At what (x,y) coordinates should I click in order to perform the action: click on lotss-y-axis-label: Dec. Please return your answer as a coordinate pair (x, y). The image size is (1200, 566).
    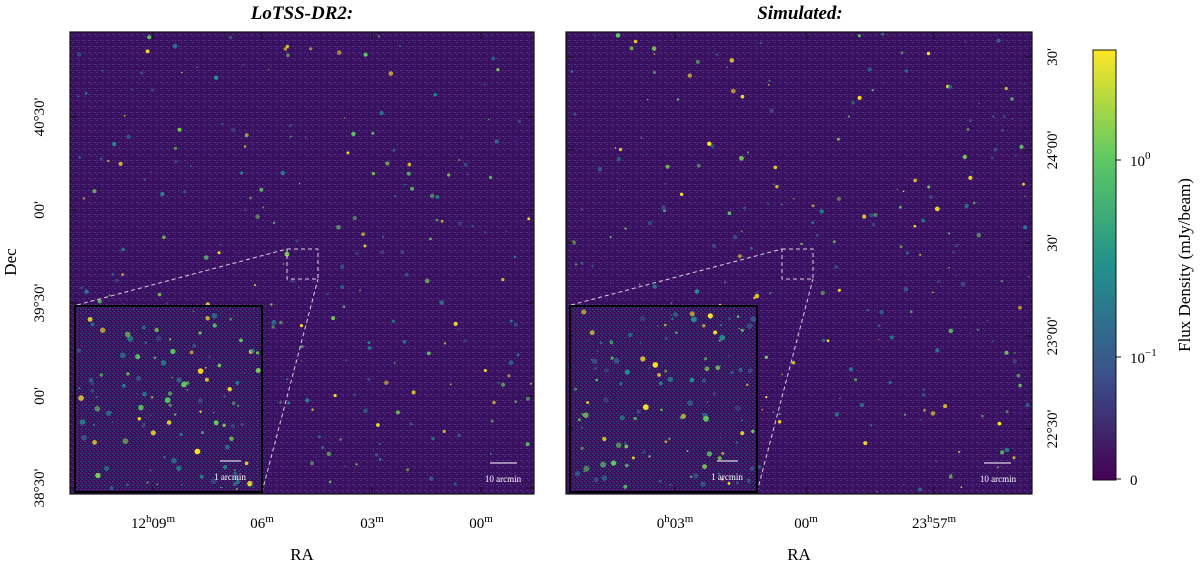
    Looking at the image, I should click on (10, 262).